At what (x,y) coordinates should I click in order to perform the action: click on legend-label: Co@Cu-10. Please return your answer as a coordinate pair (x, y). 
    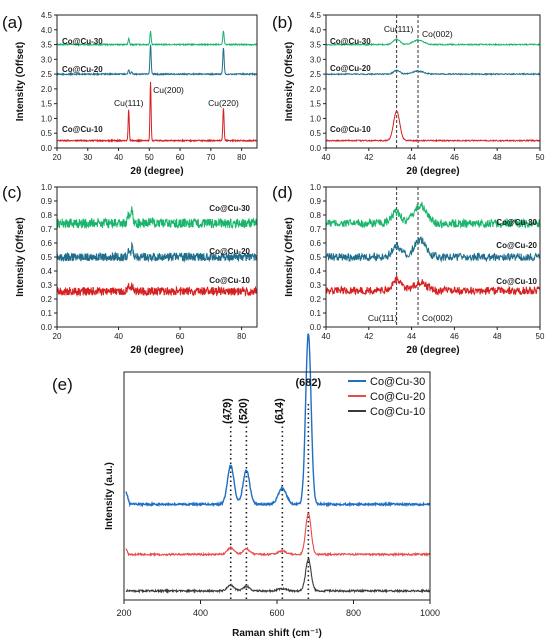
    Looking at the image, I should click on (397, 412).